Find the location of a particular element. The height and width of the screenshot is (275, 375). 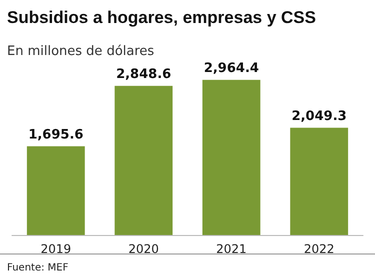

source-note: Fuente: MEF is located at coordinates (38, 268).